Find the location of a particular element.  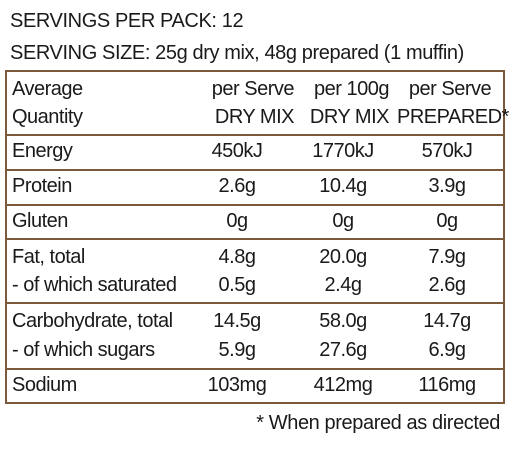

row-label: Energy is located at coordinates (42, 151).